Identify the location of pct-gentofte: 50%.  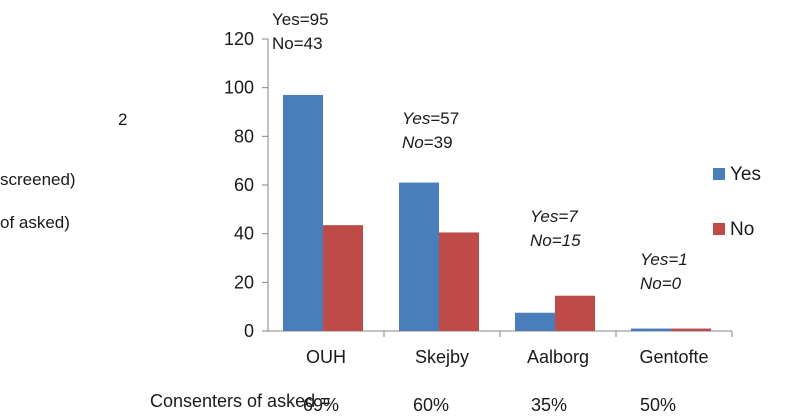
(658, 405).